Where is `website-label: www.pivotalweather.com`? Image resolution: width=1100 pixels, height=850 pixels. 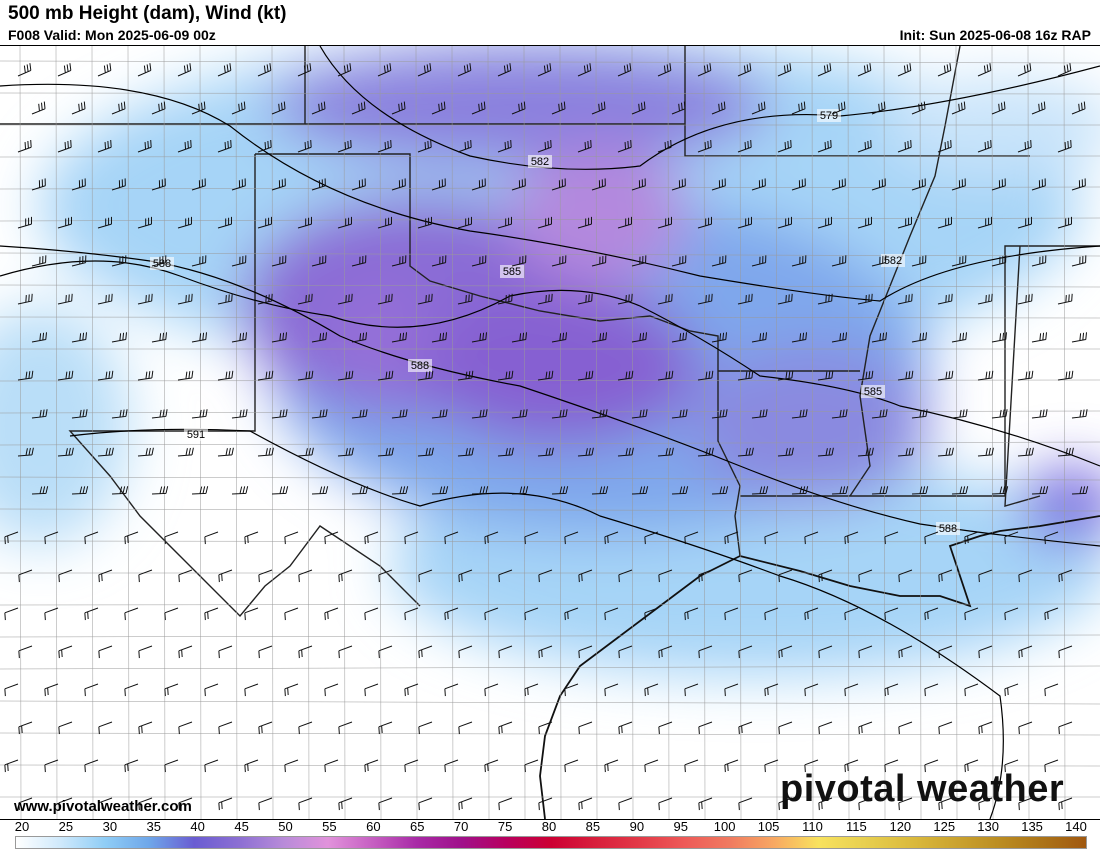 website-label: www.pivotalweather.com is located at coordinates (103, 806).